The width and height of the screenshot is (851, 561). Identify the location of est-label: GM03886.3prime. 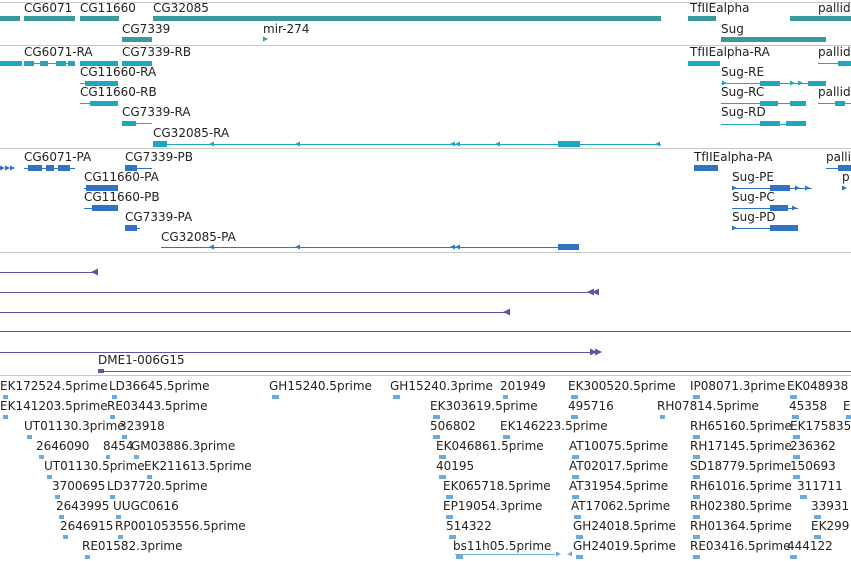
(183, 446).